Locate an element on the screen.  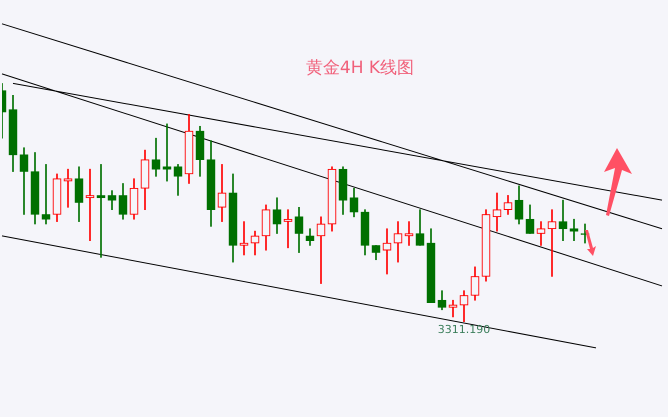
annotation: 3311.190 is located at coordinates (464, 329).